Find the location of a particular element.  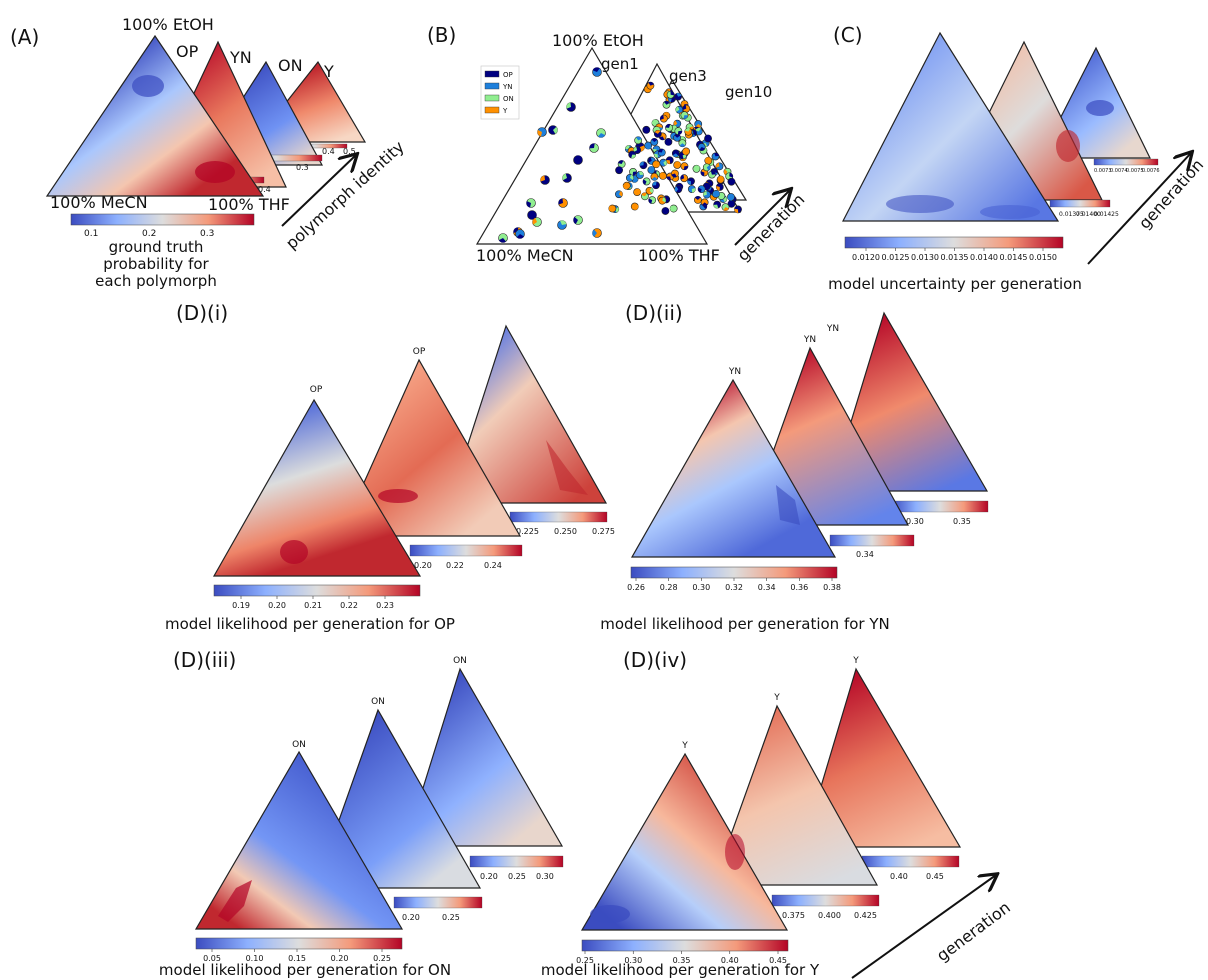

di-ternary-title: OP is located at coordinates (419, 352).